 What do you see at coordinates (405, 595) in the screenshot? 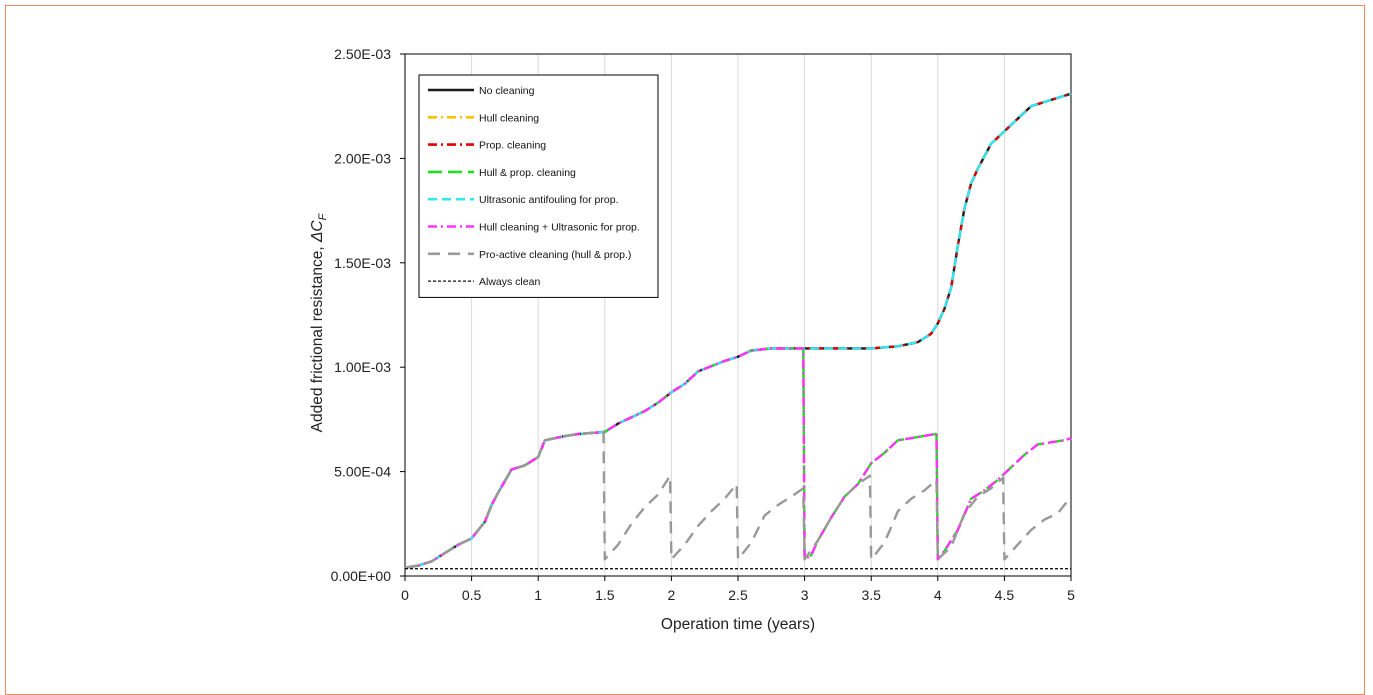
I see `x-tick-label: 0` at bounding box center [405, 595].